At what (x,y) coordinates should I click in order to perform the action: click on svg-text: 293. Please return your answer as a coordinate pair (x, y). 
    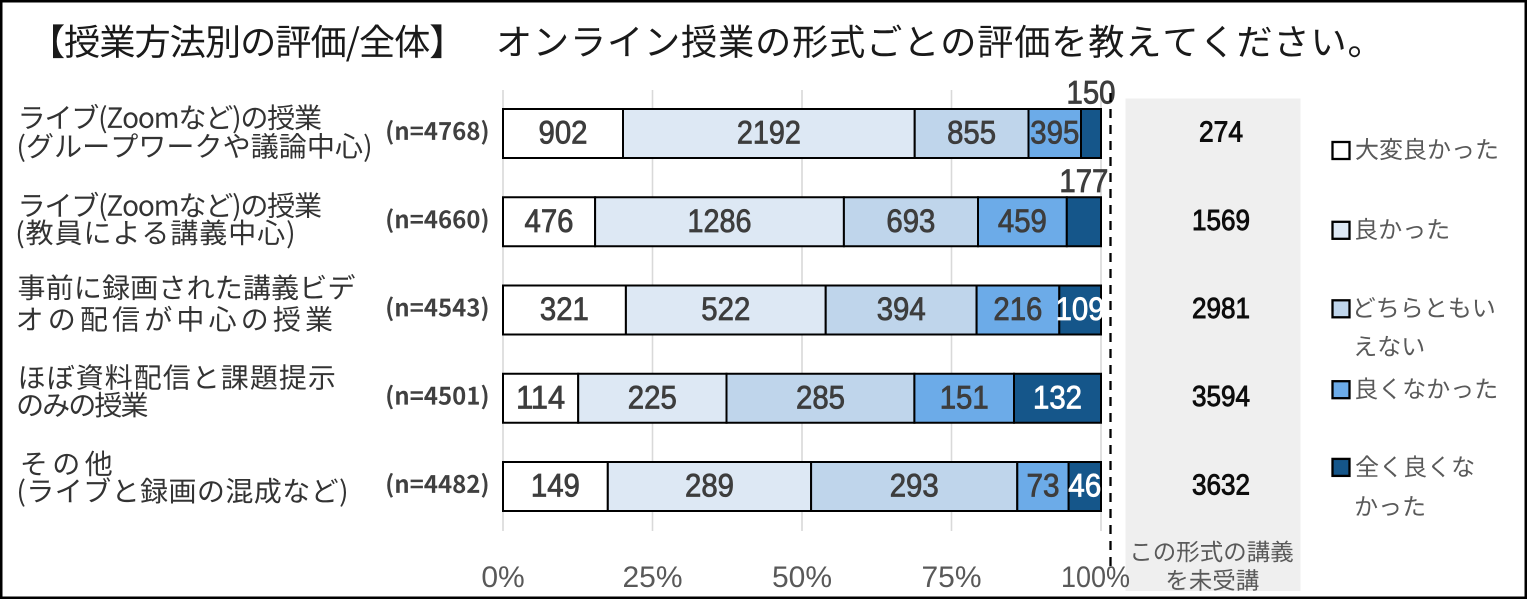
    Looking at the image, I should click on (914, 486).